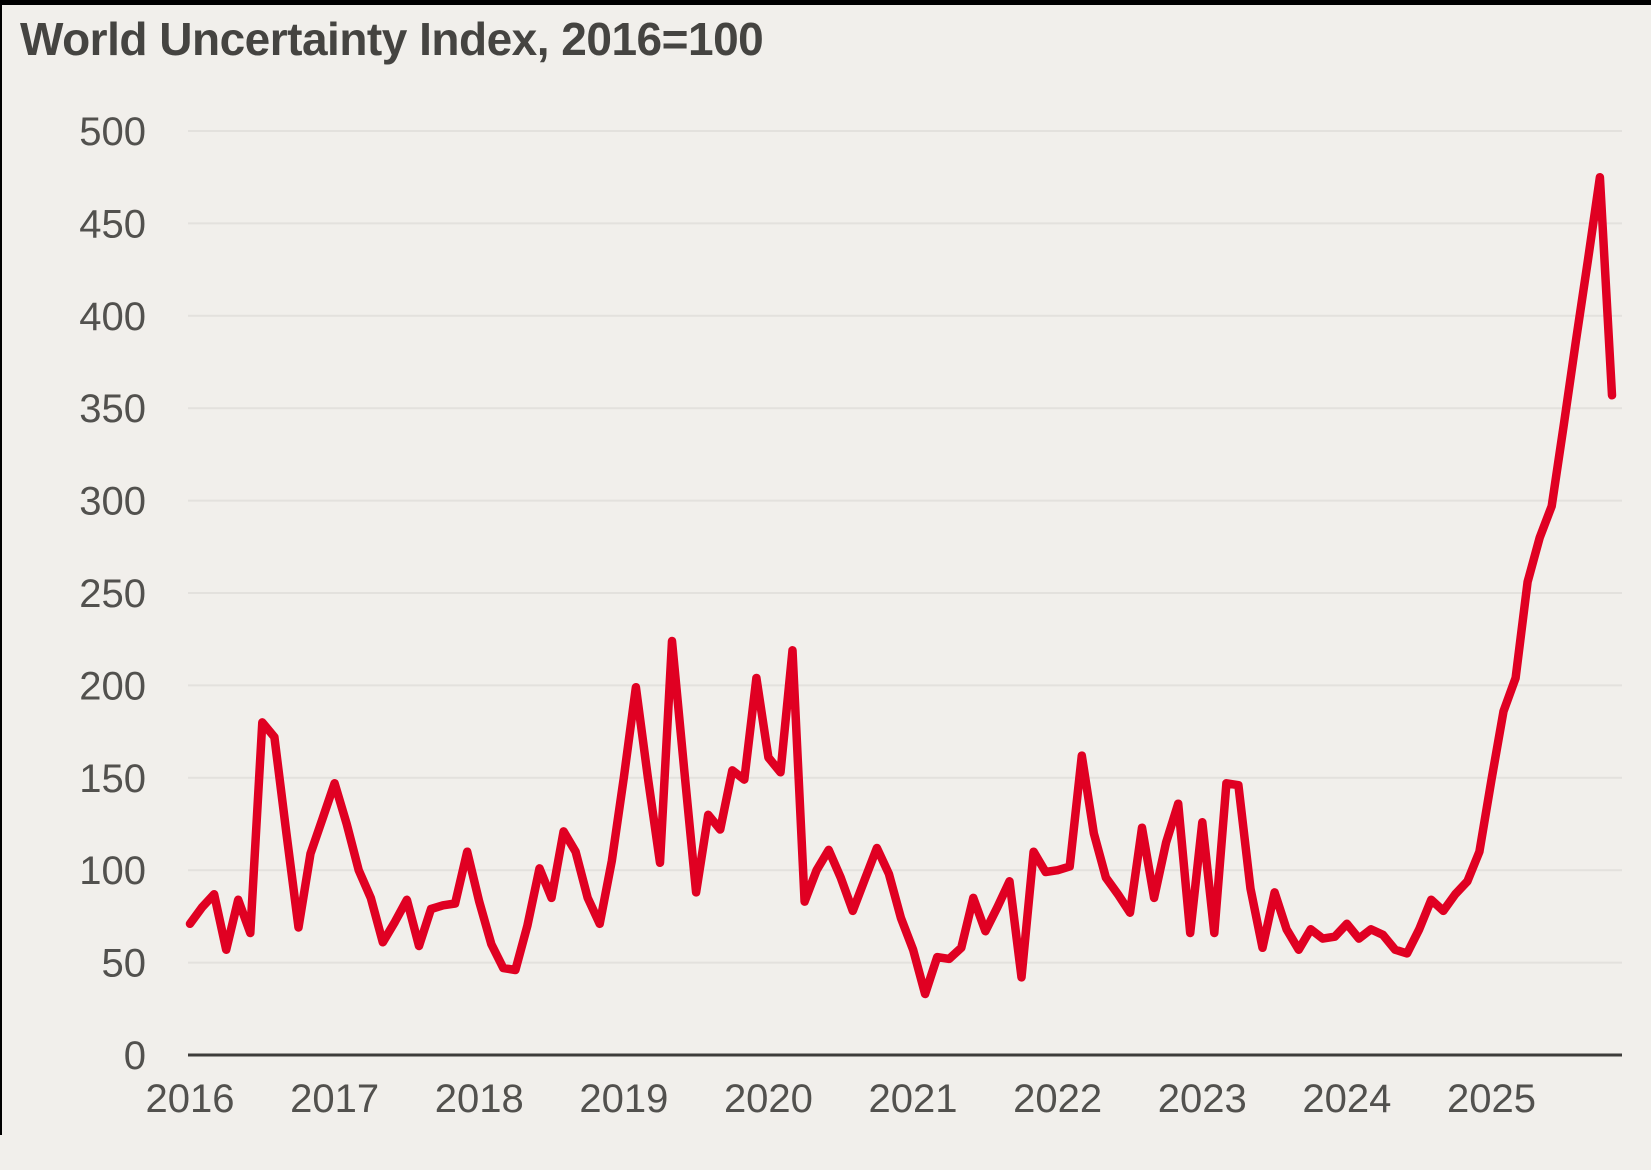  What do you see at coordinates (1346, 1099) in the screenshot?
I see `x-tick-label: 2024` at bounding box center [1346, 1099].